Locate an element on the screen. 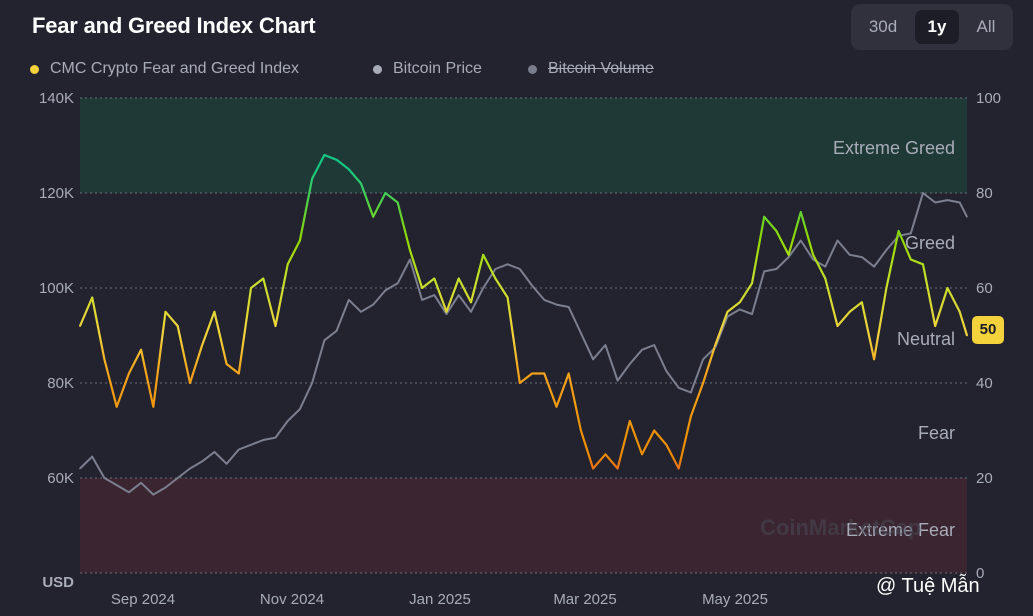 The width and height of the screenshot is (1033, 616). zone-label: Extreme Greed is located at coordinates (894, 148).